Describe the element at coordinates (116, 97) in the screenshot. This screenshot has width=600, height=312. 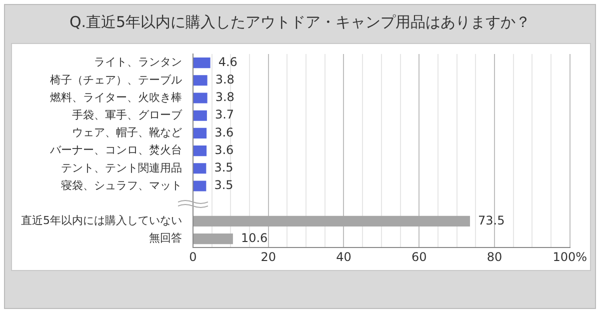
I see `y-tick-label: 燃料、ライター、火吹き棒` at that location.